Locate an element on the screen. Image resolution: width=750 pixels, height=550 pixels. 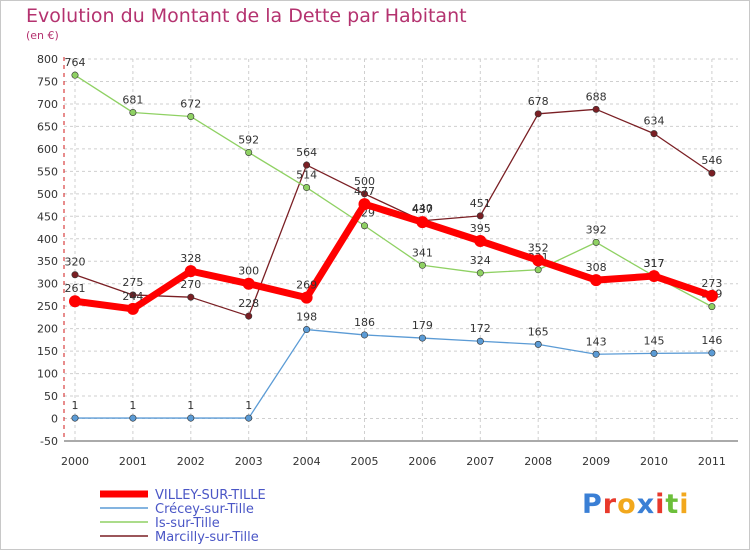
data-label: 317 is located at coordinates (654, 263).